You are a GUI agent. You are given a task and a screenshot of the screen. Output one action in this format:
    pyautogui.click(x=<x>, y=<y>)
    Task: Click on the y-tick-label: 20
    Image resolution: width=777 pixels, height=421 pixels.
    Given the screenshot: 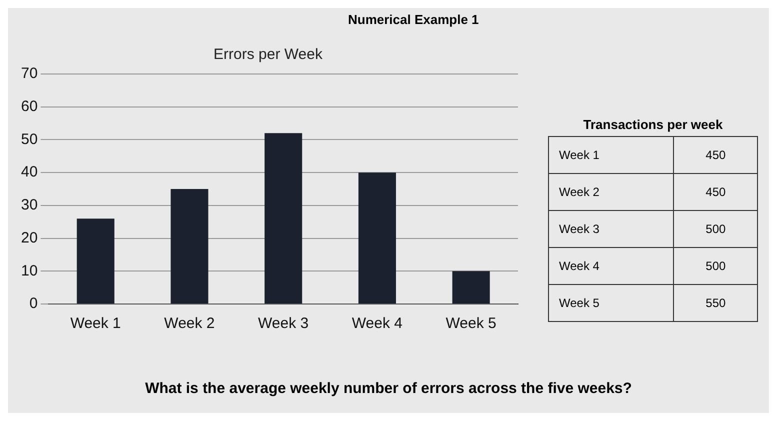 What is the action you would take?
    pyautogui.click(x=29, y=237)
    